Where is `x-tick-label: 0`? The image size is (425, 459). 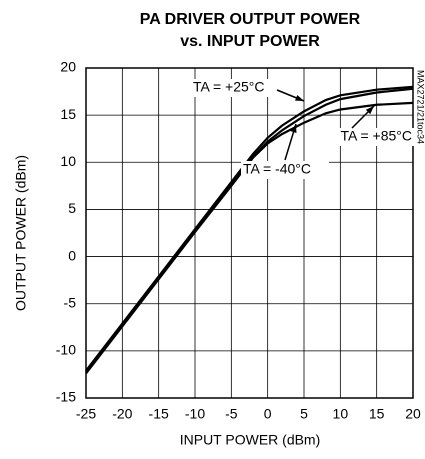
x-tick-label: 0 is located at coordinates (268, 414).